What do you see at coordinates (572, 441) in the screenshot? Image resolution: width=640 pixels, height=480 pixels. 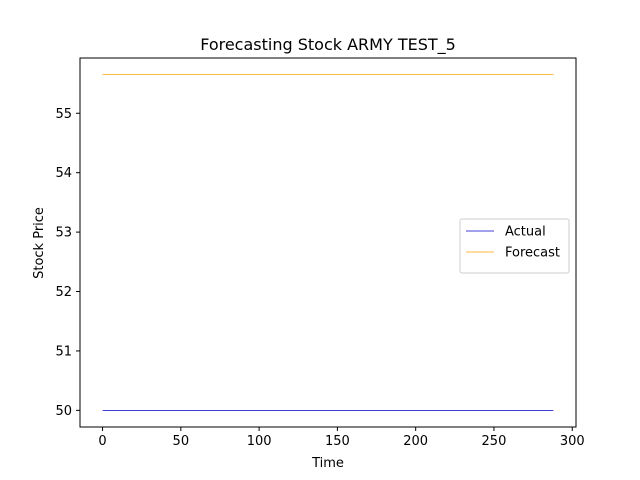 I see `x-tick-label: 300` at bounding box center [572, 441].